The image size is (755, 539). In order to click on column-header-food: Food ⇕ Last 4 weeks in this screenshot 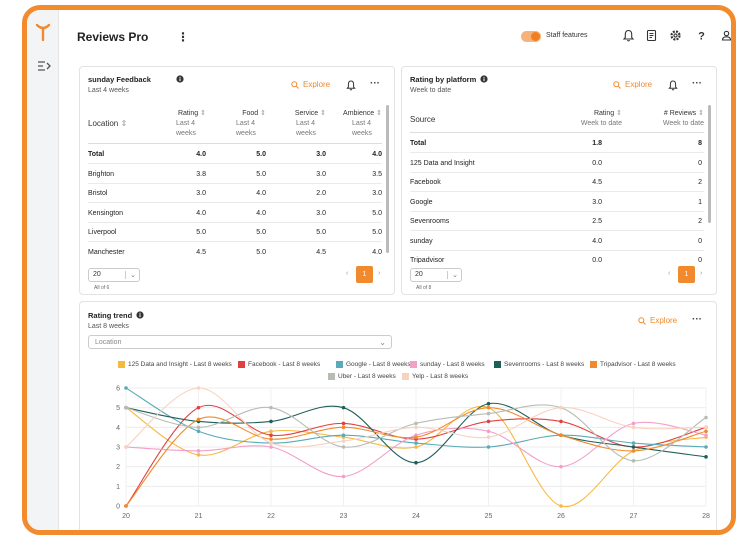, I will do `click(251, 123)`.